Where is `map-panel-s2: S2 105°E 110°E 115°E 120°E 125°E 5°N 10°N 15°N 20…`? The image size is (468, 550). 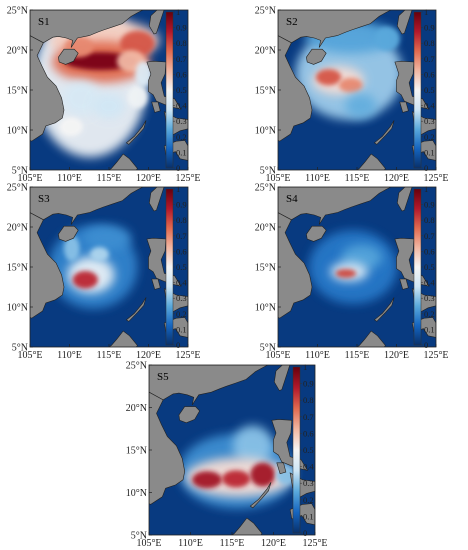
map-panel-s2: S2 105°E 110°E 115°E 120°E 125°E 5°N 10°N 15°N 20… is located at coordinates (352, 95).